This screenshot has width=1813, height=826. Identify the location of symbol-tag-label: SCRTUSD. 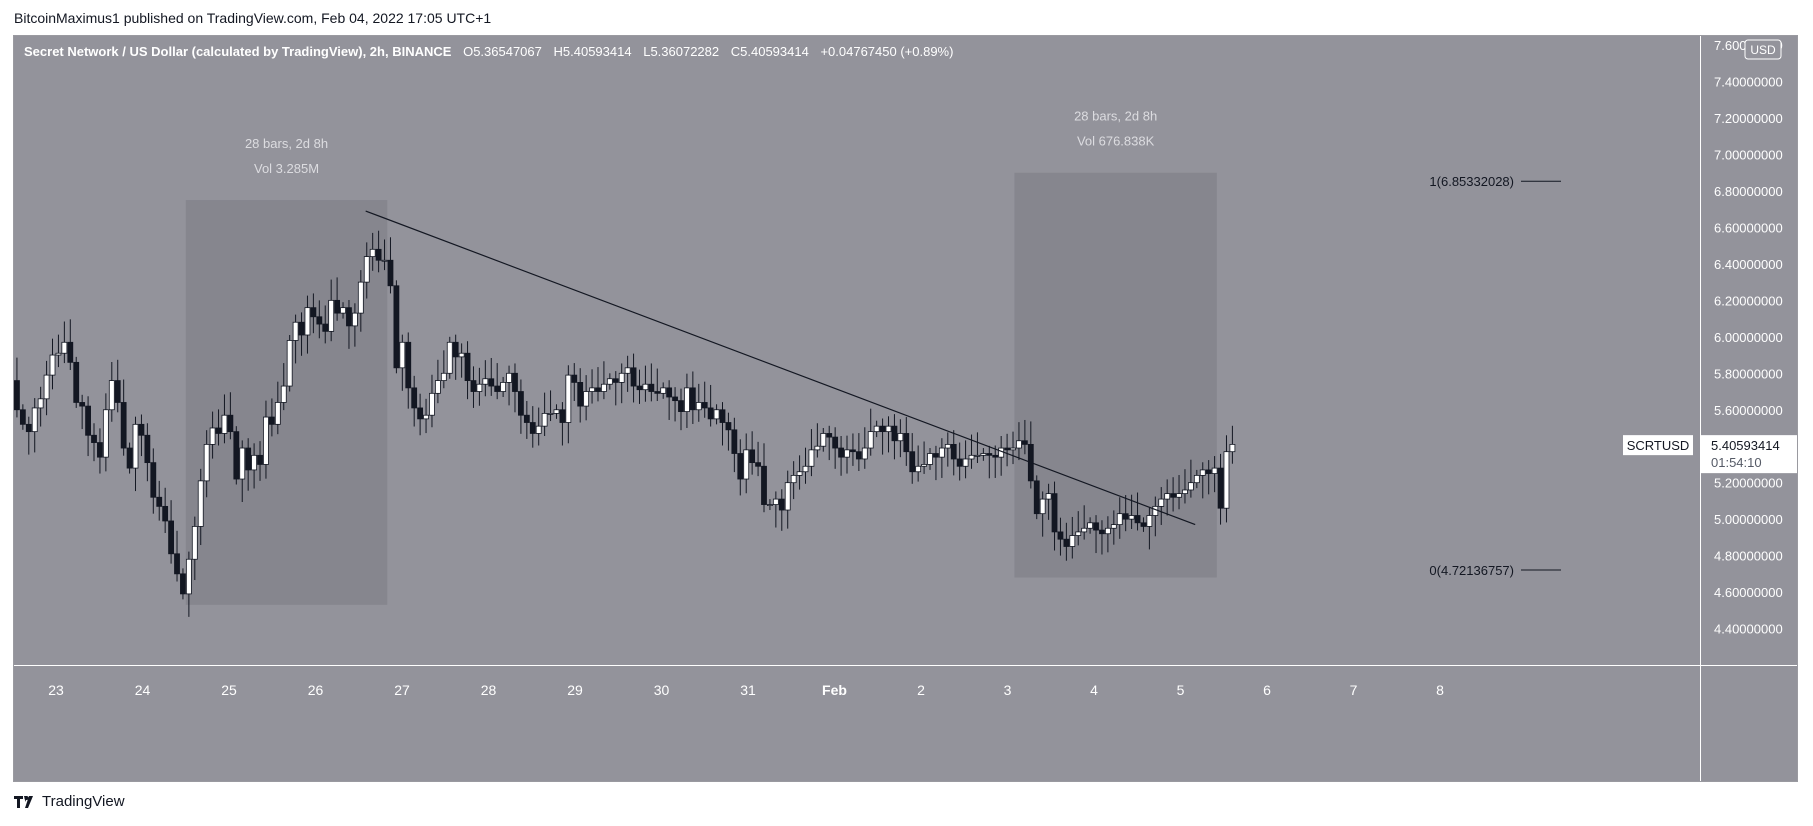
(1658, 445).